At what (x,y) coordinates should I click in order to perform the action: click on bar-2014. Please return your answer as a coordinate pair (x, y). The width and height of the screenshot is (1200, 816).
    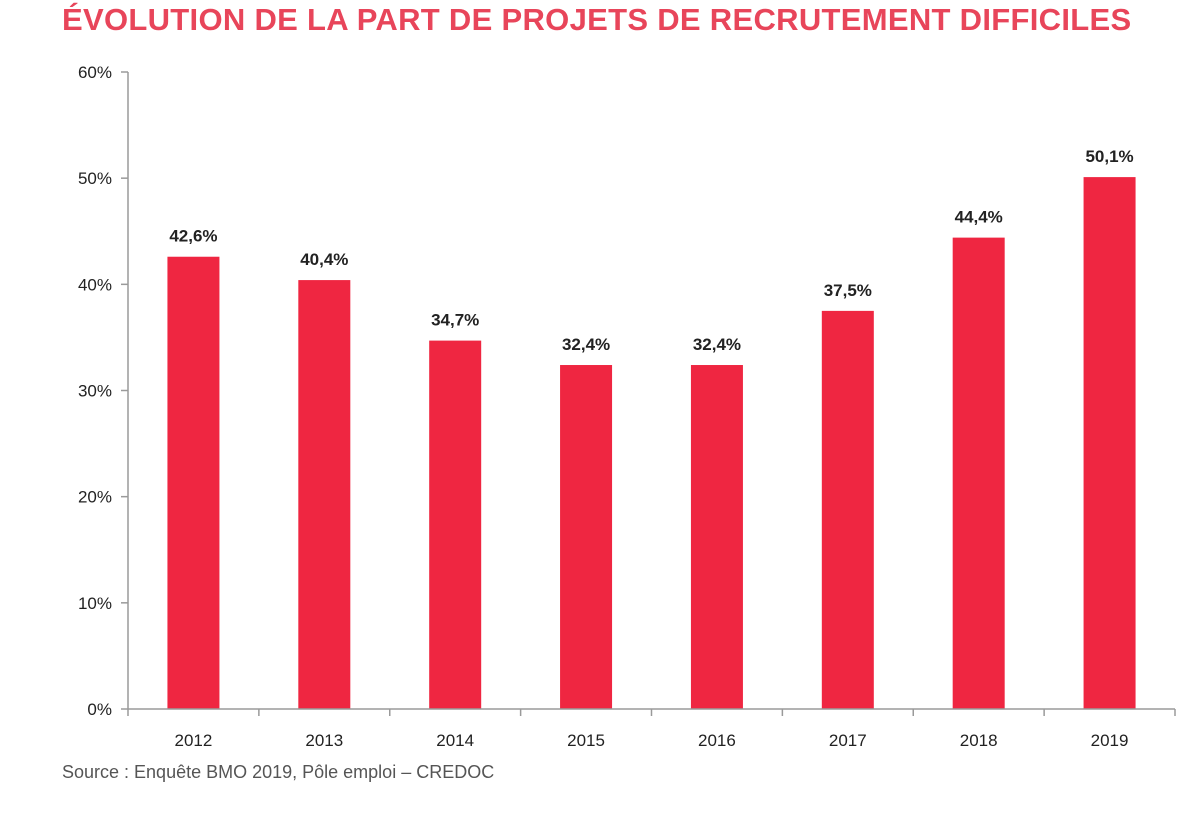
    Looking at the image, I should click on (455, 524).